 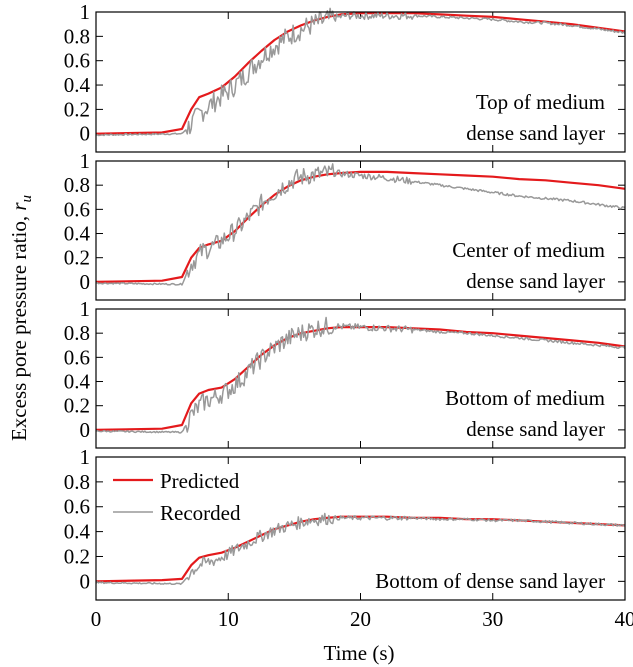 I want to click on x-tick-label: 0, so click(x=96, y=619).